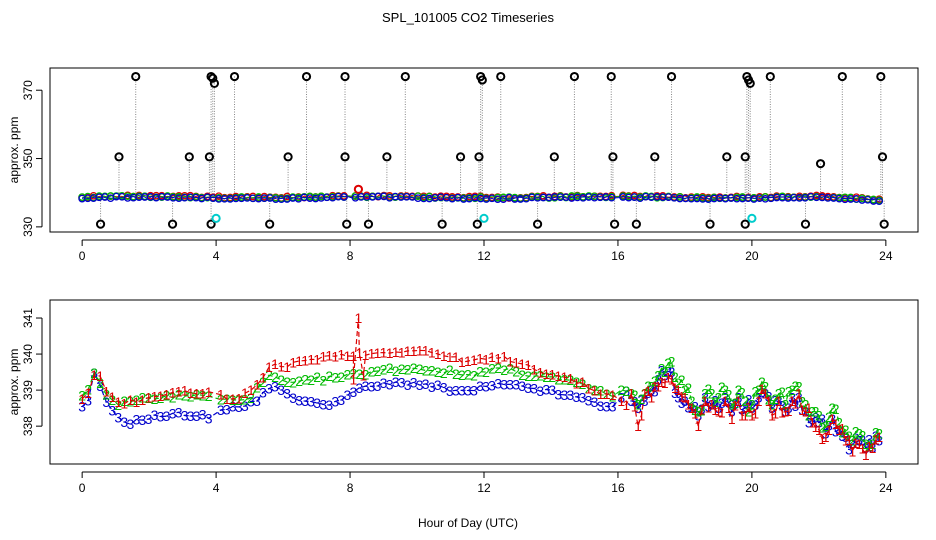 The image size is (936, 540). I want to click on x-tick-label: 4, so click(216, 256).